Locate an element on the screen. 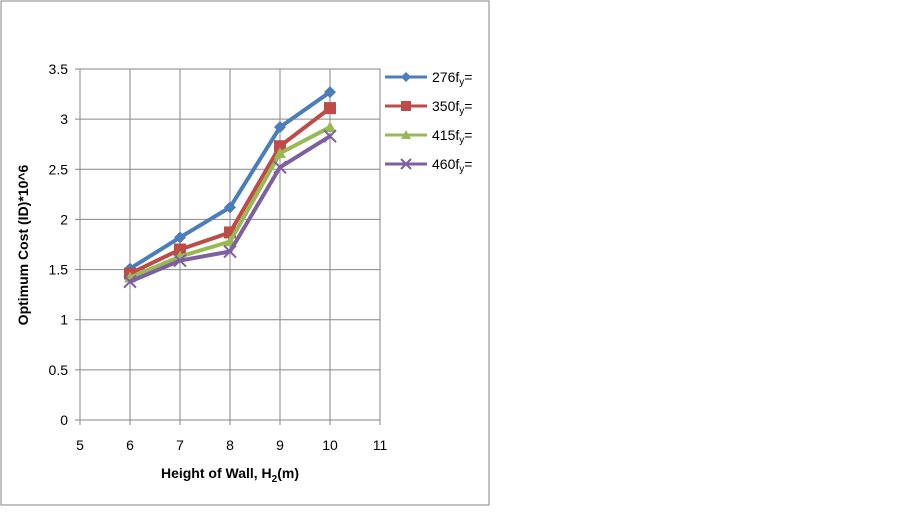 This screenshot has width=903, height=513. x-axis-label: Height of Wall, H2(m) is located at coordinates (230, 475).